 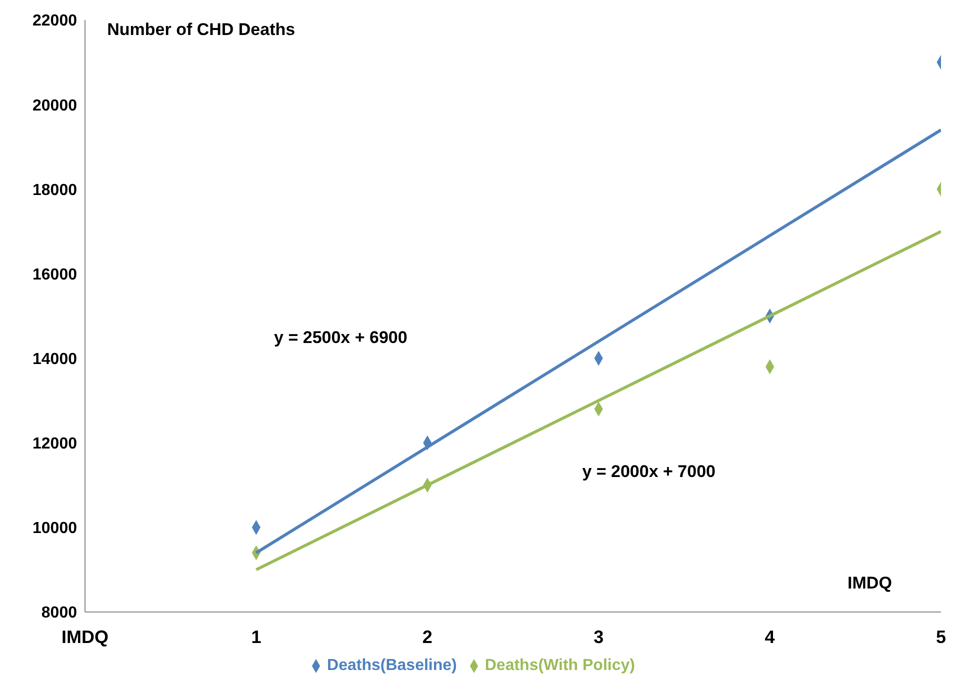 I want to click on y-tick-label: 10000, so click(x=55, y=529).